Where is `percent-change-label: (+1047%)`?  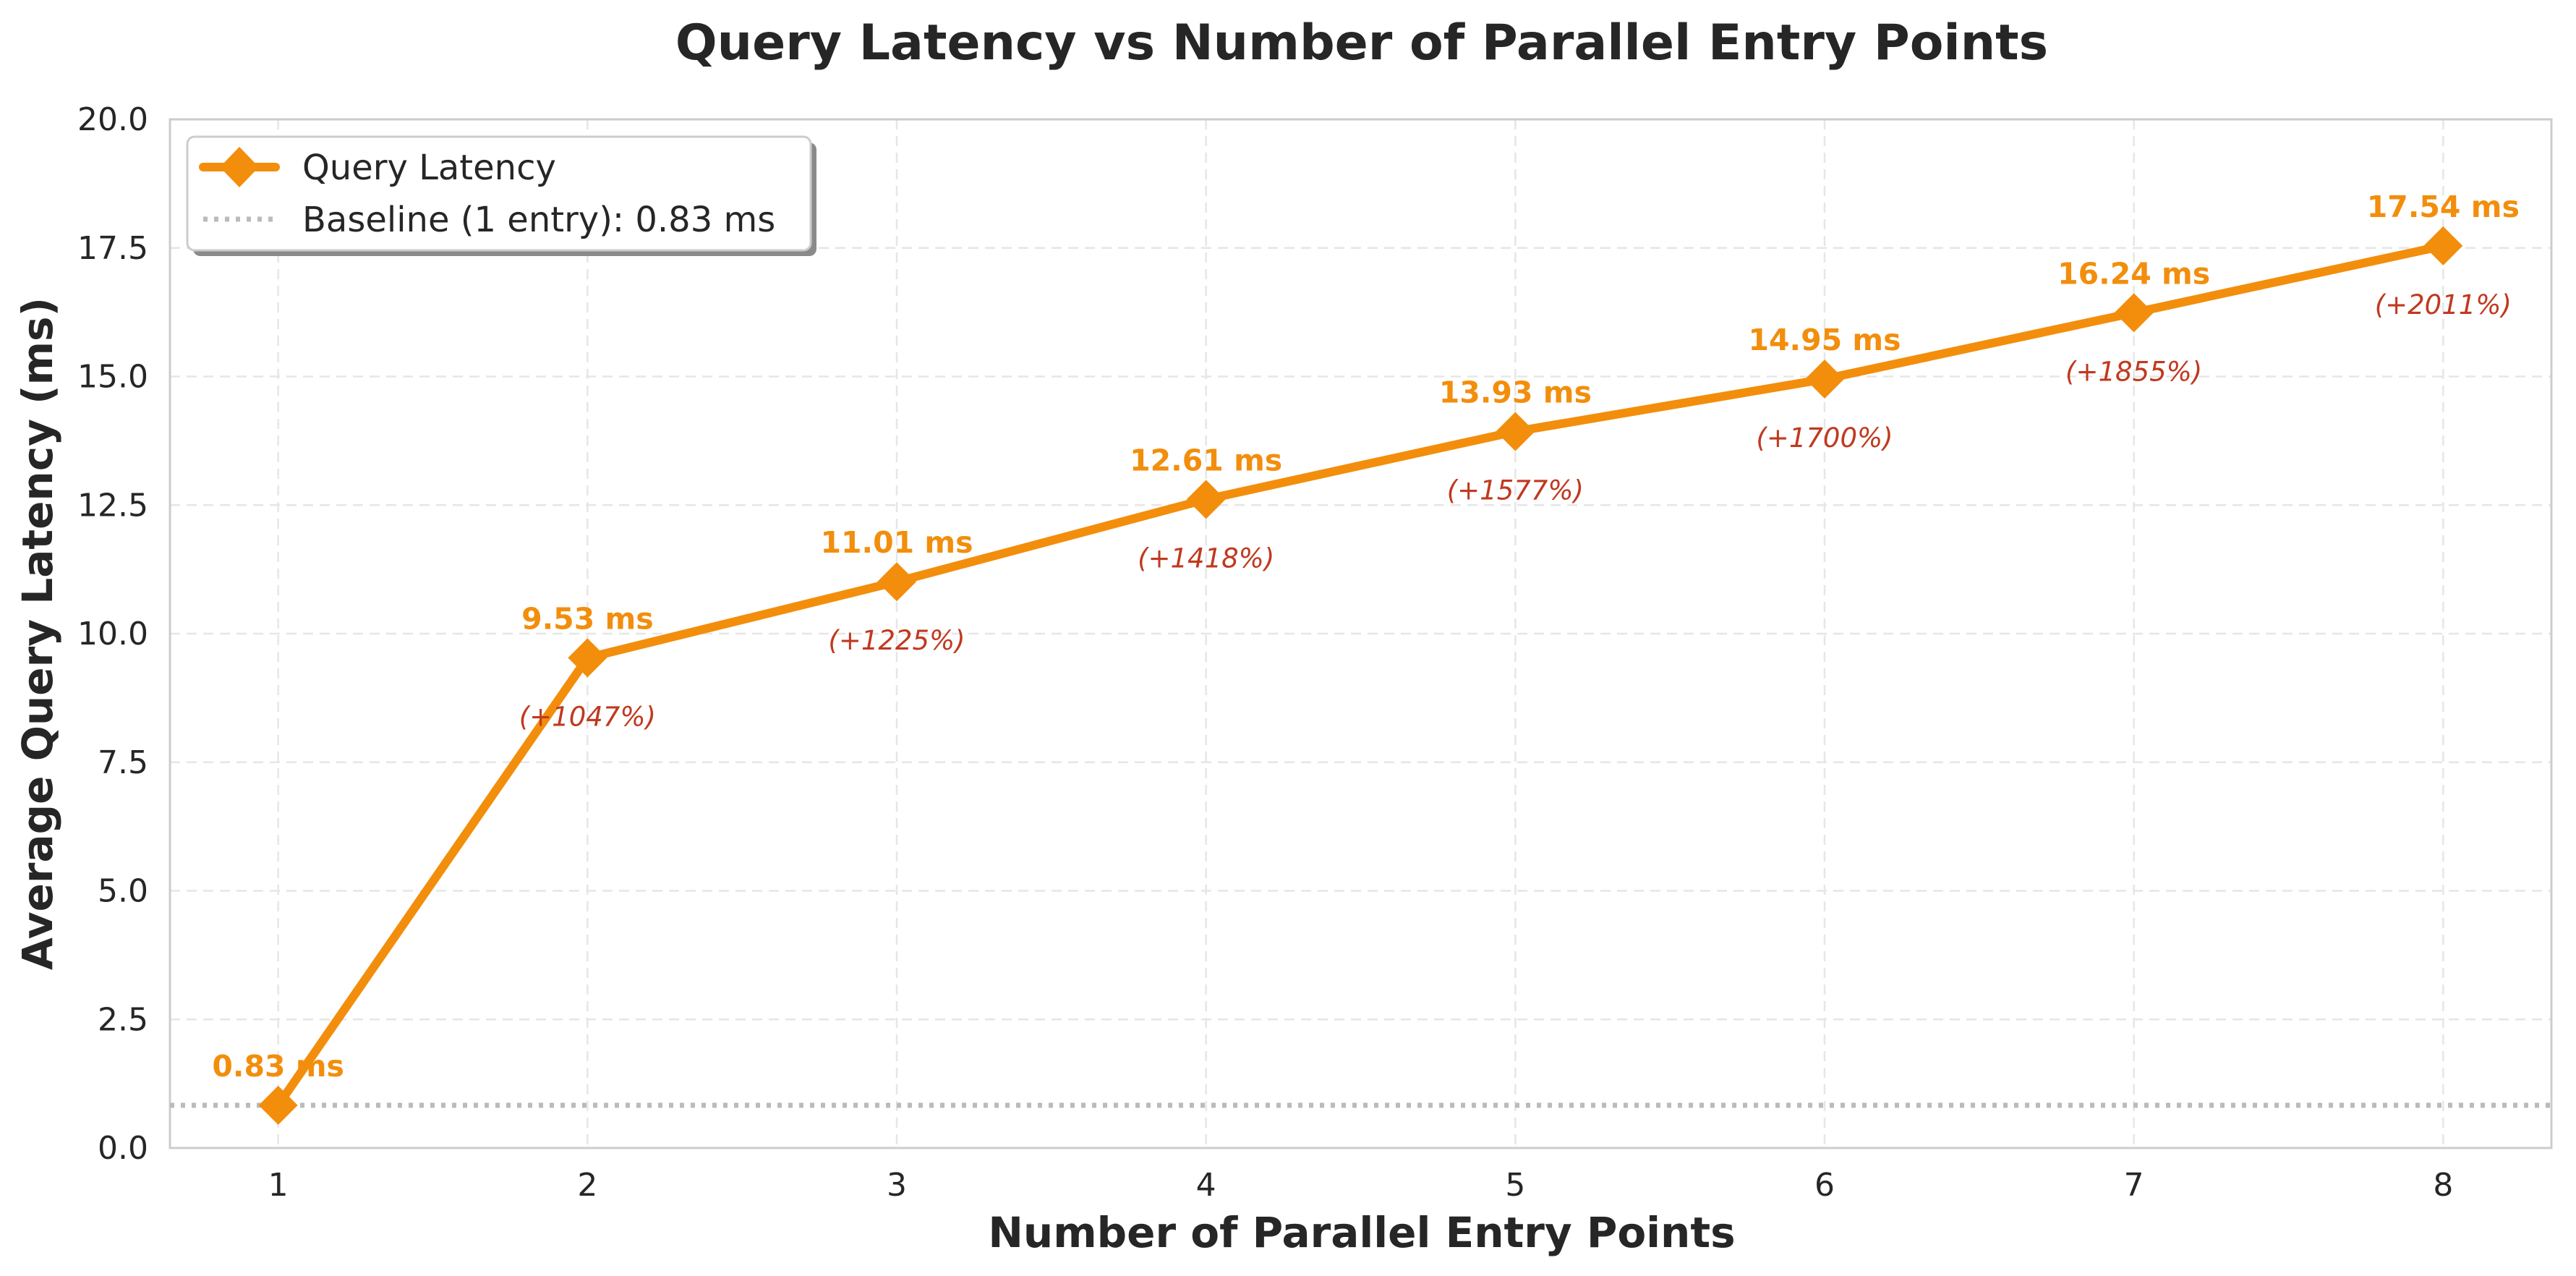 percent-change-label: (+1047%) is located at coordinates (587, 716).